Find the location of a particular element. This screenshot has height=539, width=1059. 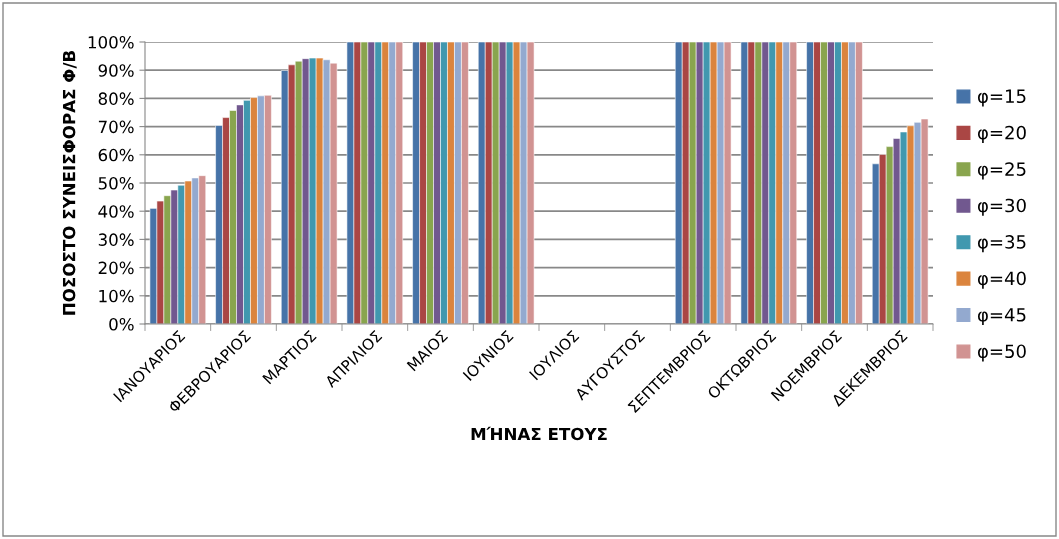

y-tick-label: 80% is located at coordinates (116, 98).